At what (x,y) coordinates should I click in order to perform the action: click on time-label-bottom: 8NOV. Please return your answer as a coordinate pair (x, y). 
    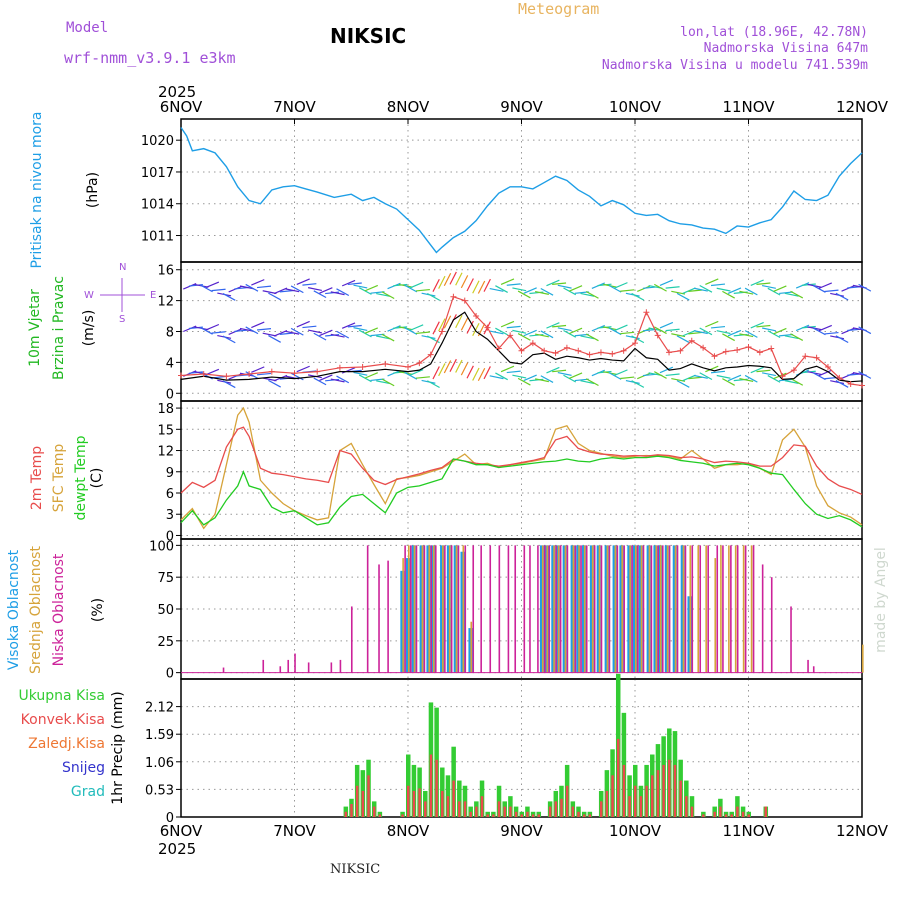
    Looking at the image, I should click on (408, 831).